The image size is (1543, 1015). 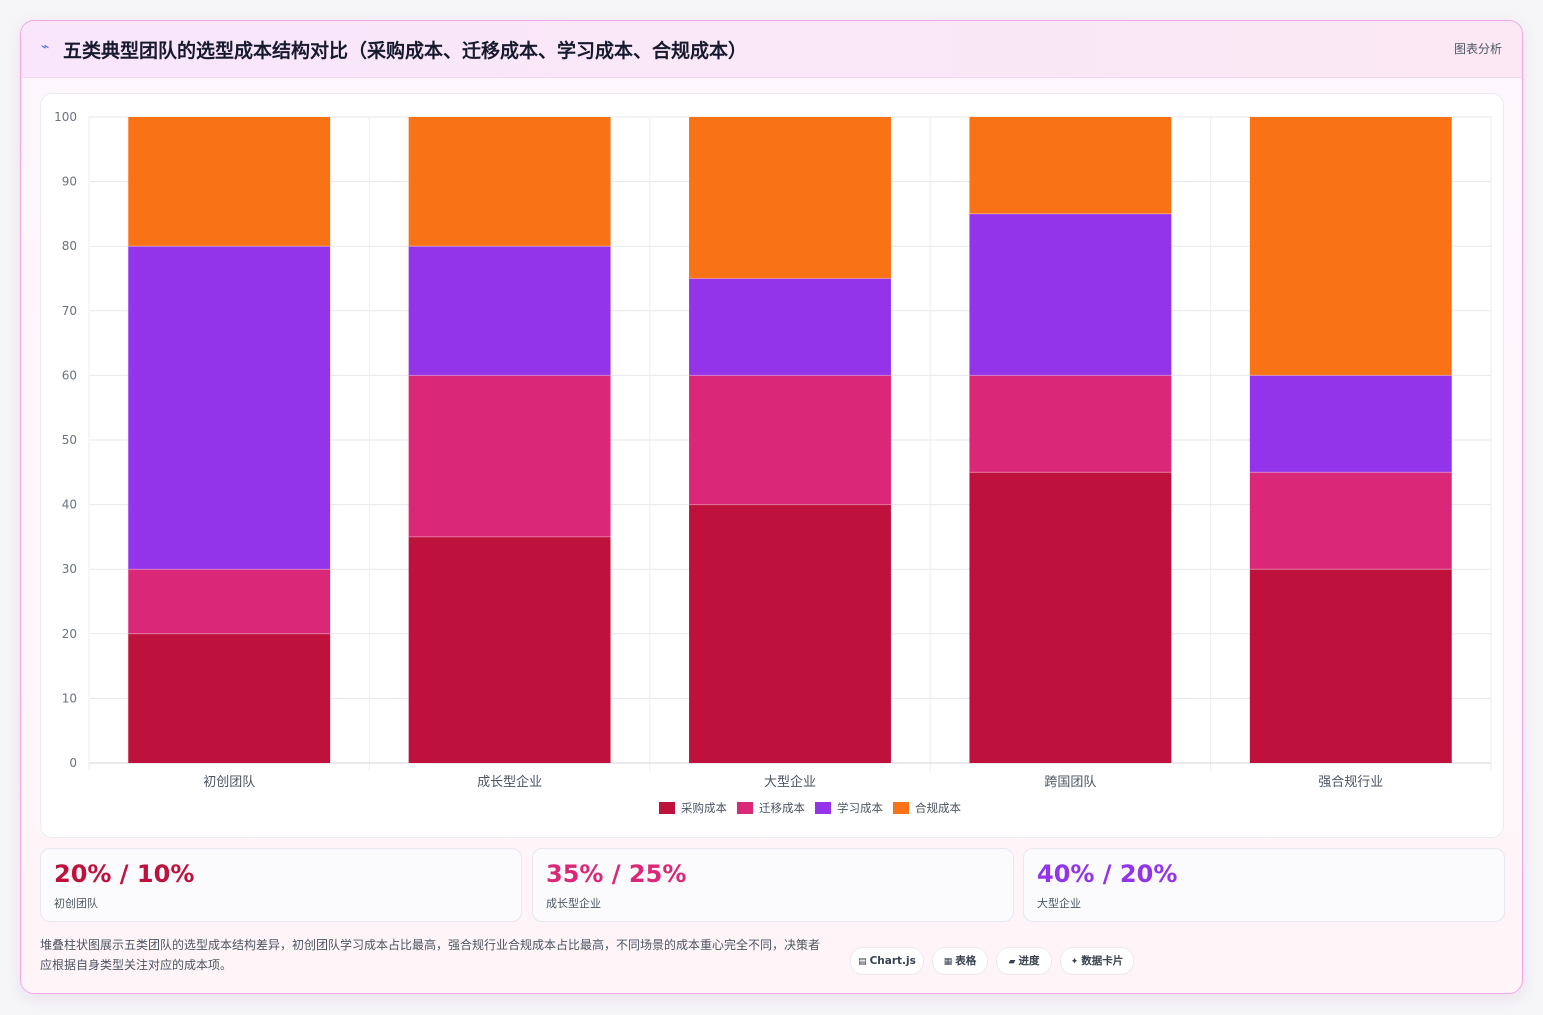 What do you see at coordinates (1107, 874) in the screenshot?
I see `stat-value: 40% / 20%` at bounding box center [1107, 874].